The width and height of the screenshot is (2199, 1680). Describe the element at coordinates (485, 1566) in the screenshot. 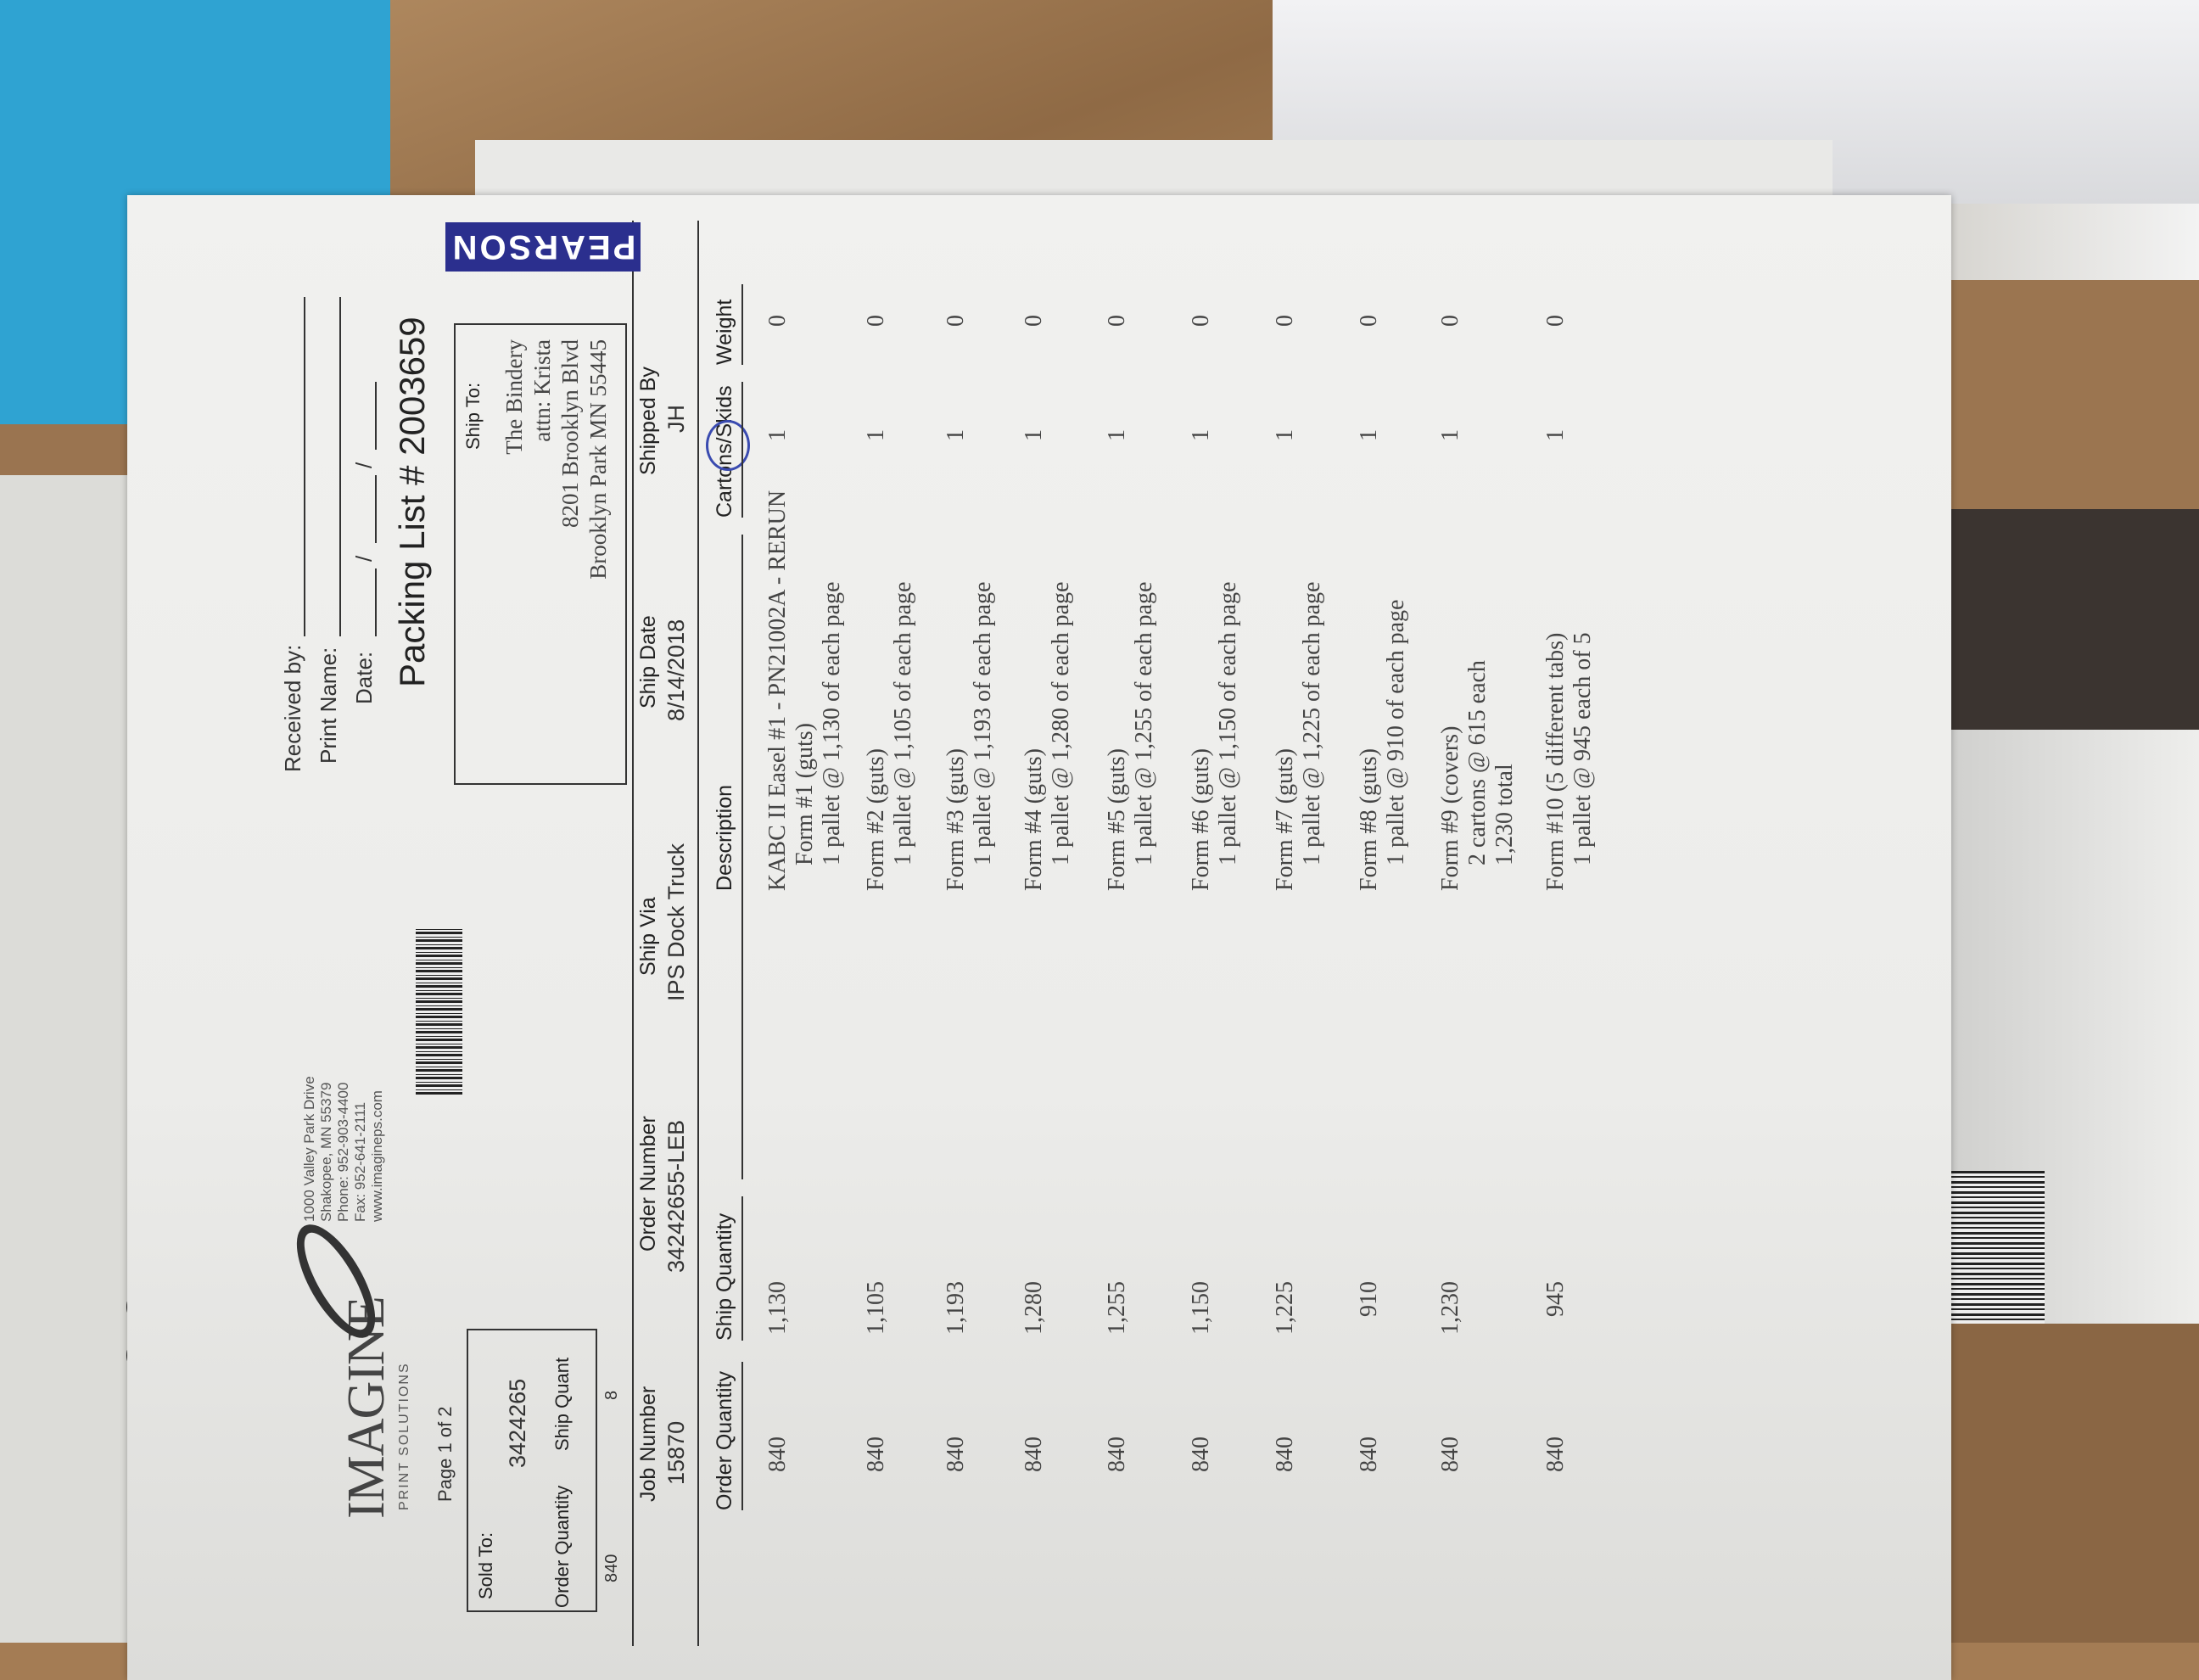

I see `sold-to-label: Sold To:` at that location.